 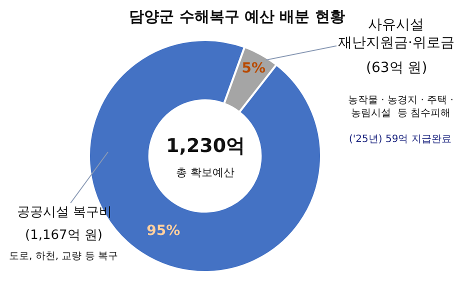 What do you see at coordinates (250, 80) in the screenshot?
I see `donut-slice` at bounding box center [250, 80].